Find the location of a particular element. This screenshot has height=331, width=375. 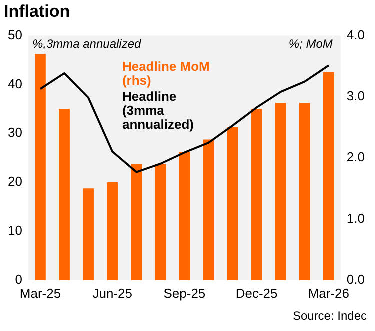

y-tick-label: 0 is located at coordinates (18, 279).